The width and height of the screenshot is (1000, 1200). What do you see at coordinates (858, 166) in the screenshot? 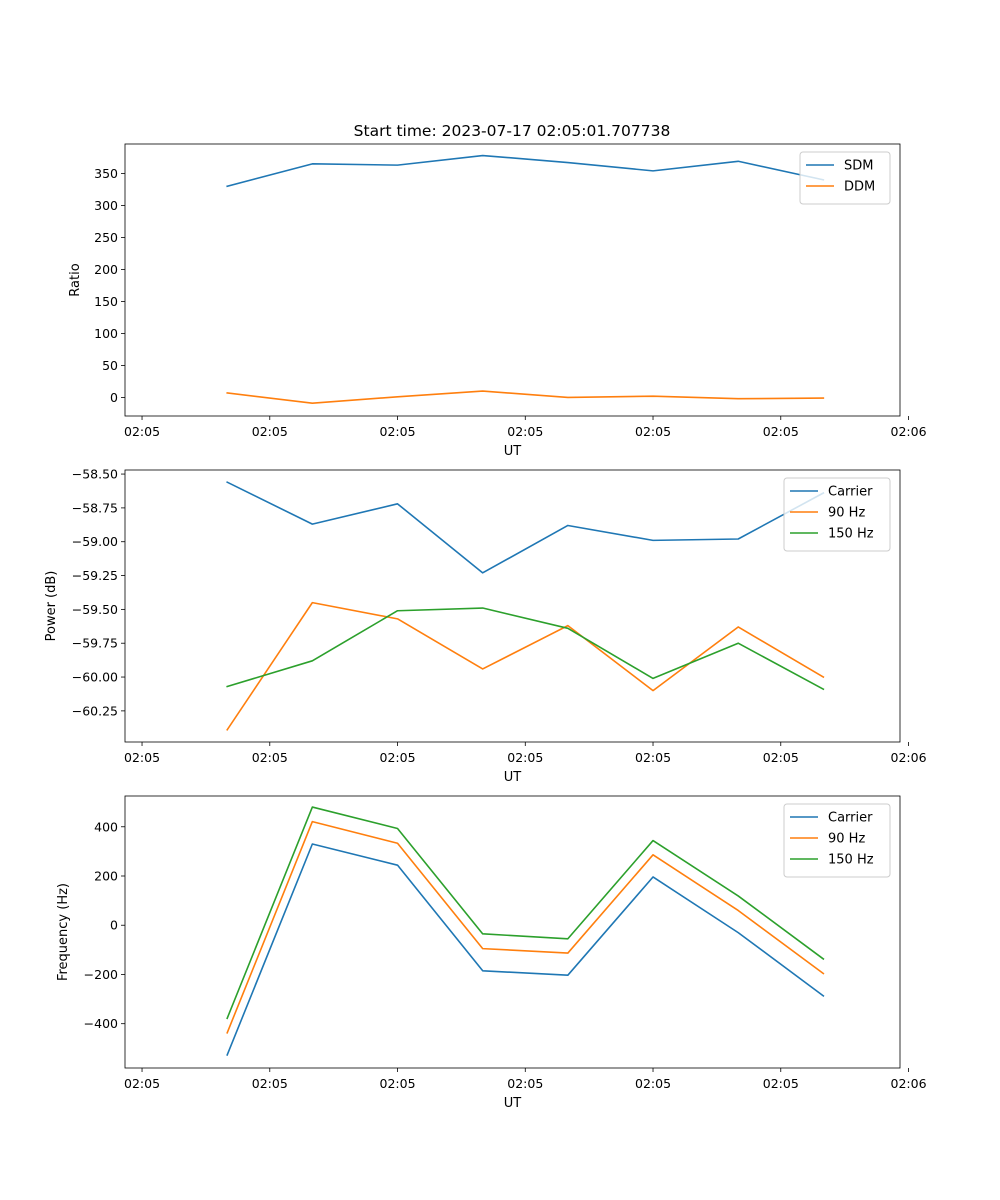
I see `legend-label: SDM` at bounding box center [858, 166].